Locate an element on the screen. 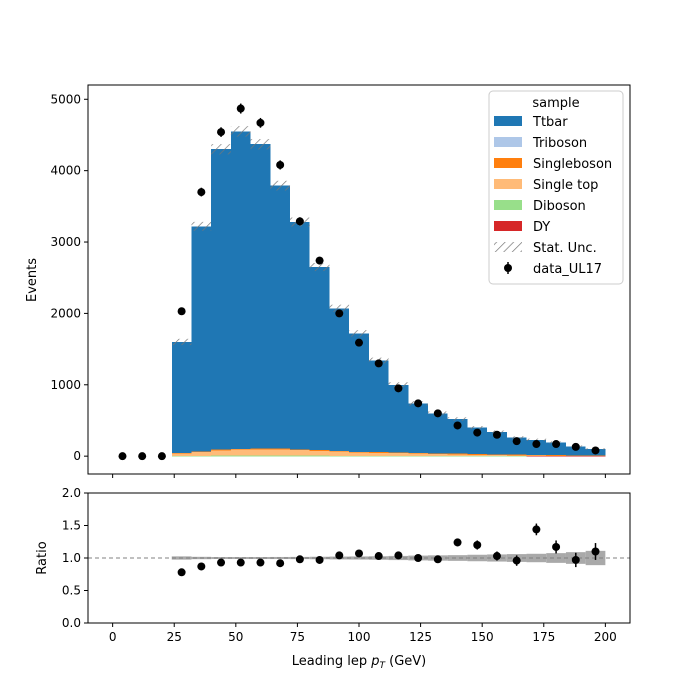 This screenshot has height=700, width=700. x-tick-label: 125 is located at coordinates (420, 637).